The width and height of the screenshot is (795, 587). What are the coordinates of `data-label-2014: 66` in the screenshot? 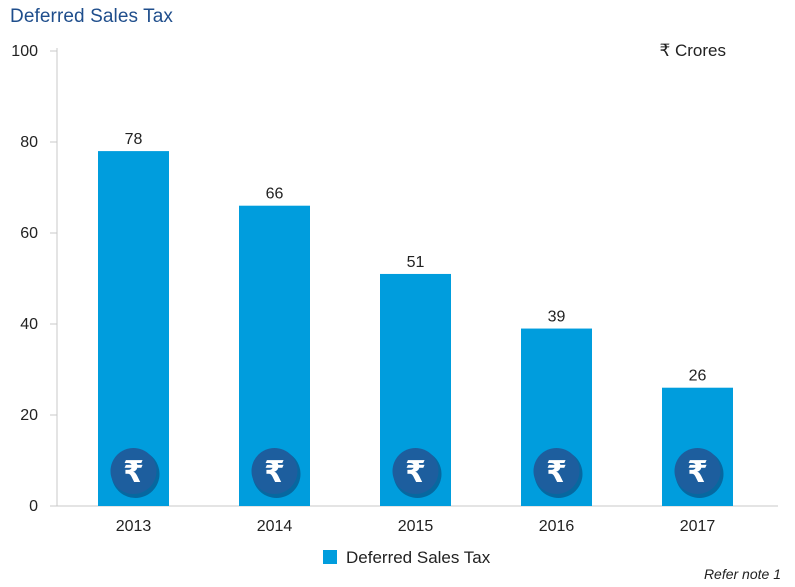 It's located at (275, 194).